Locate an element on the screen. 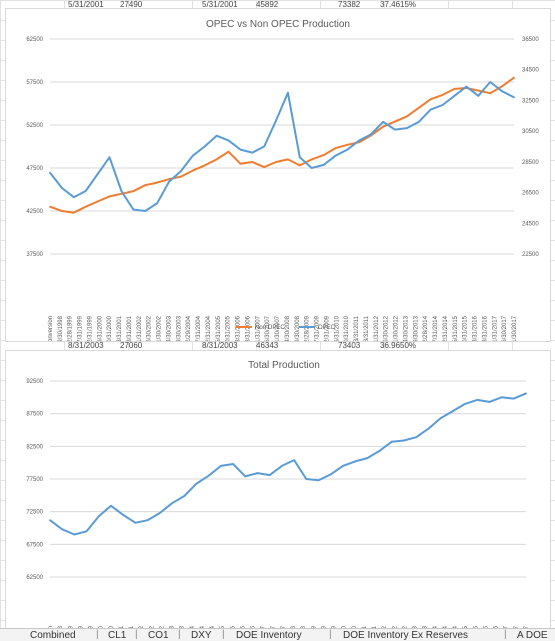 The width and height of the screenshot is (555, 641). cell: 45892 is located at coordinates (267, 4).